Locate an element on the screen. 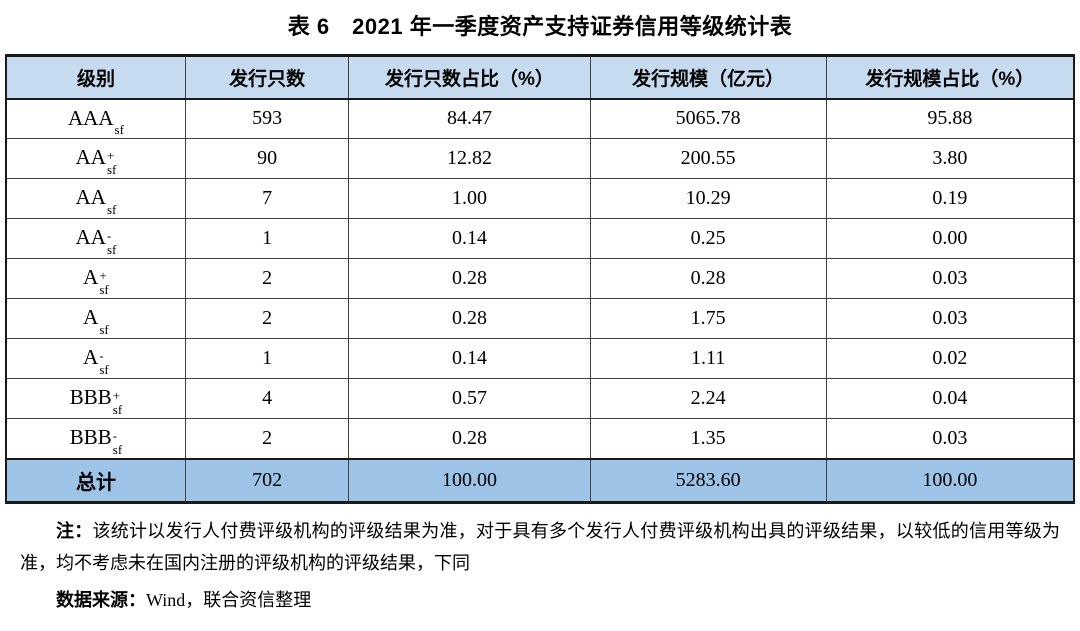 This screenshot has width=1080, height=631. table-row: AA sf 7 1.00 10.29 0.19 is located at coordinates (540, 198).